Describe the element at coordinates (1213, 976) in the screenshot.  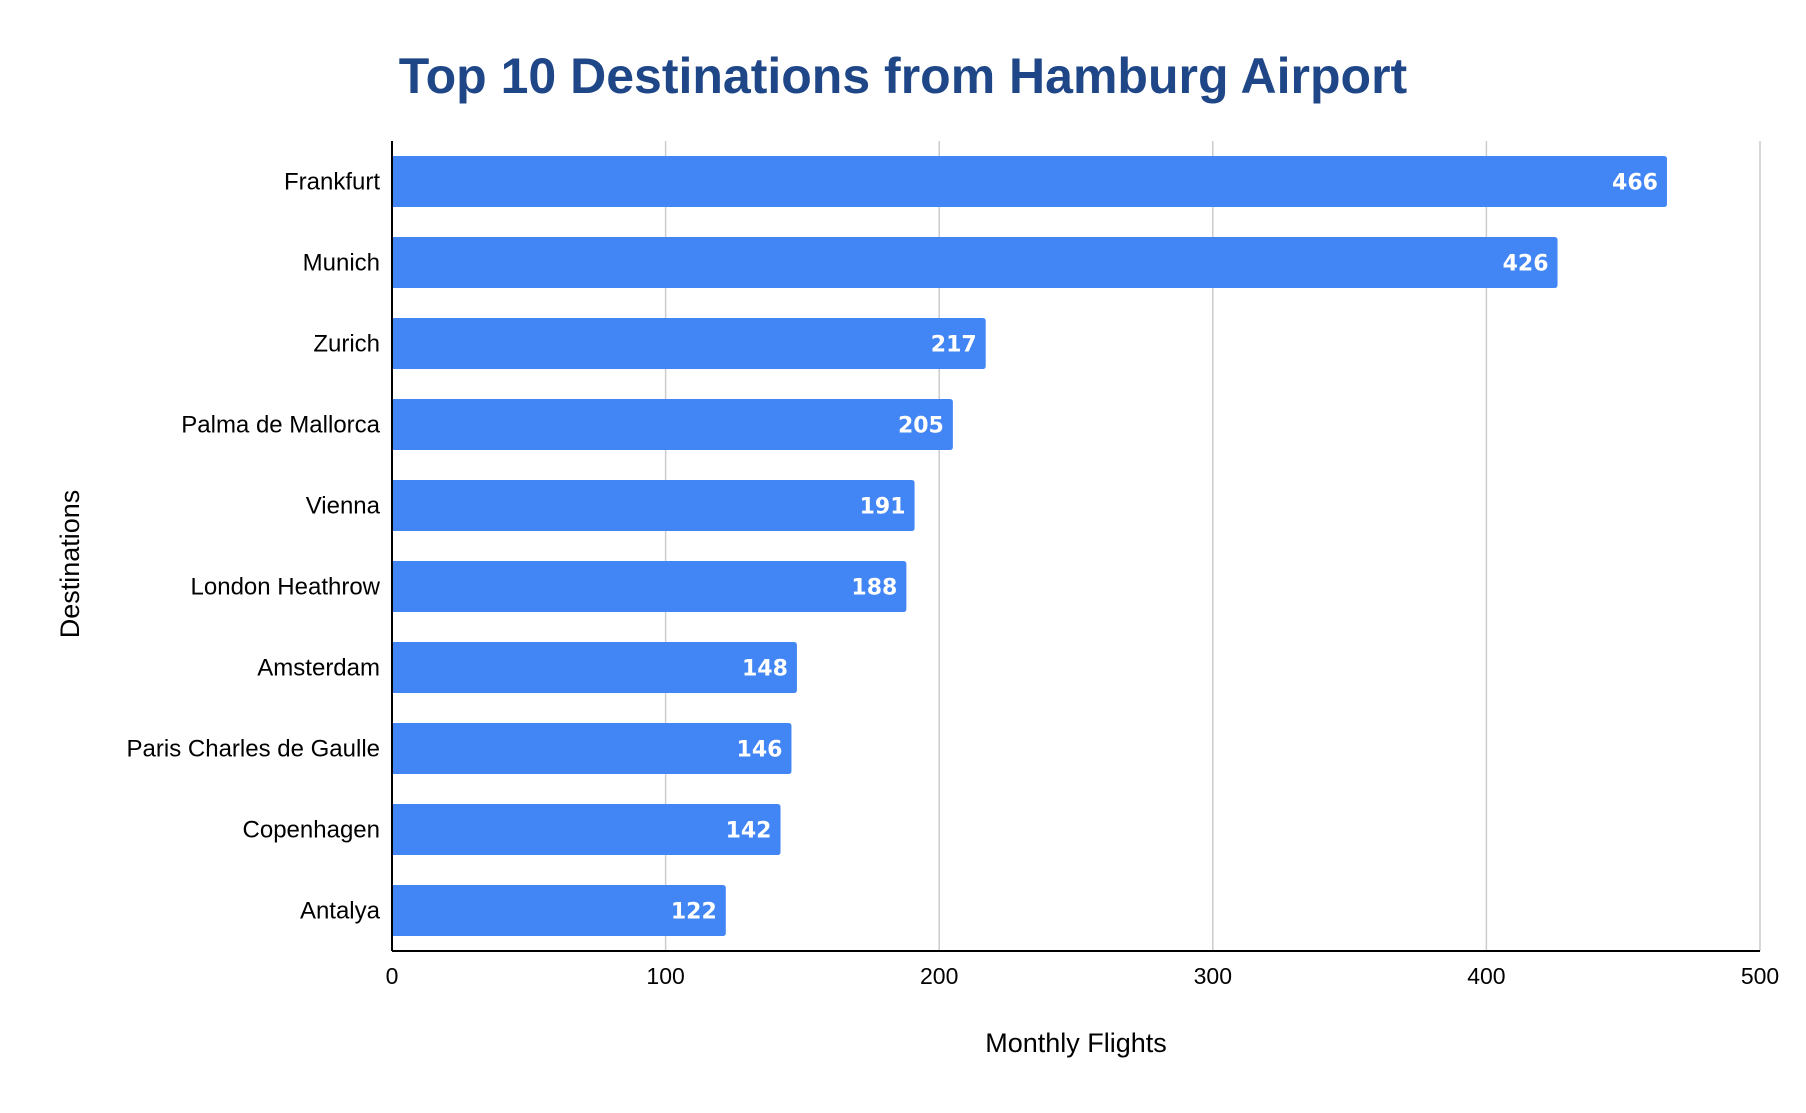
I see `x-tick-label: 300` at that location.